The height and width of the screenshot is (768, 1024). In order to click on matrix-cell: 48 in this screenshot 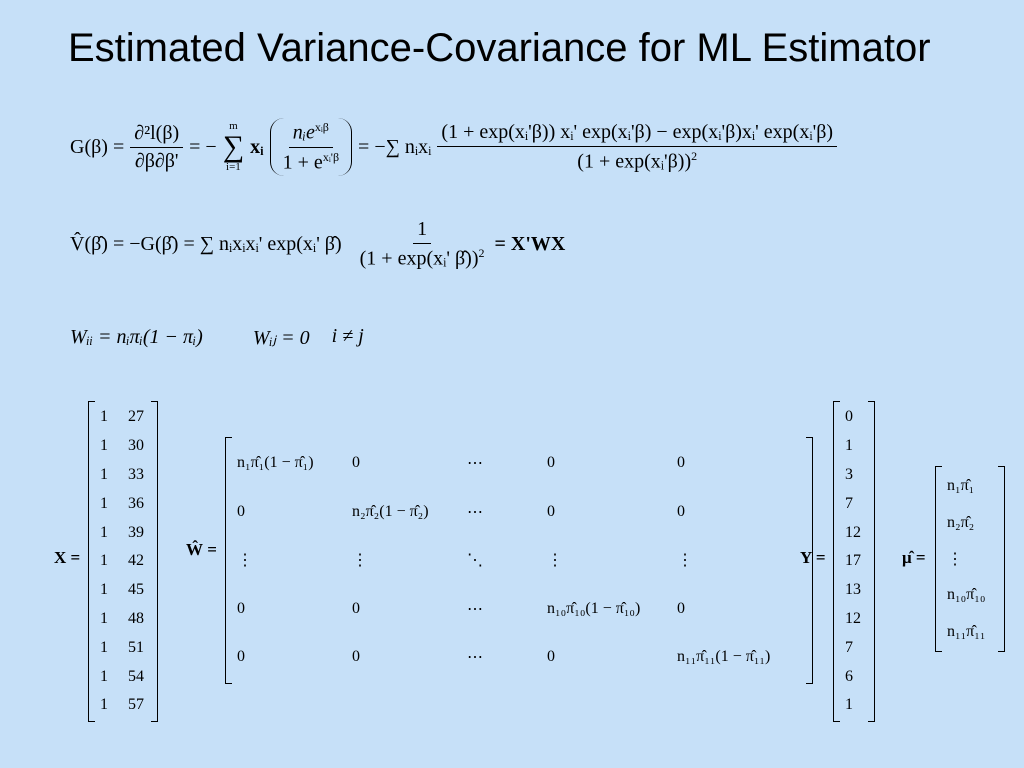, I will do `click(136, 618)`.